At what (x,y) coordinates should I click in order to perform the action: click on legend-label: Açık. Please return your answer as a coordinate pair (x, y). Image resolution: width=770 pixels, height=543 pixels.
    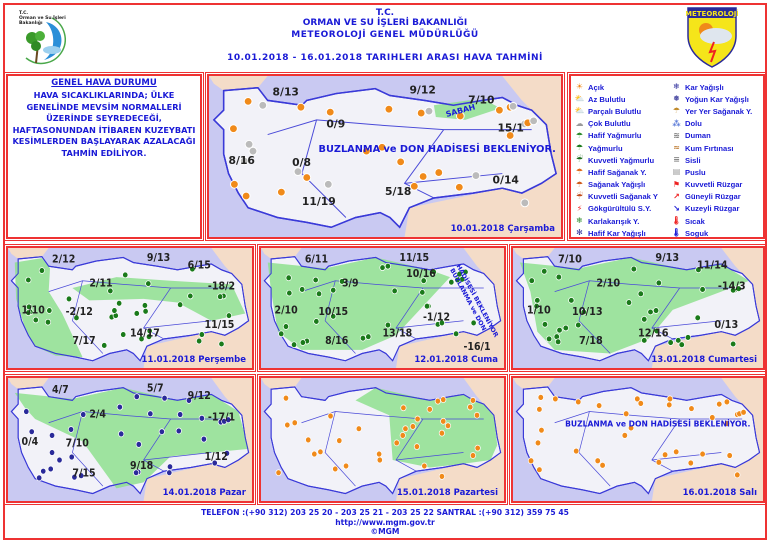
    Looking at the image, I should click on (596, 87).